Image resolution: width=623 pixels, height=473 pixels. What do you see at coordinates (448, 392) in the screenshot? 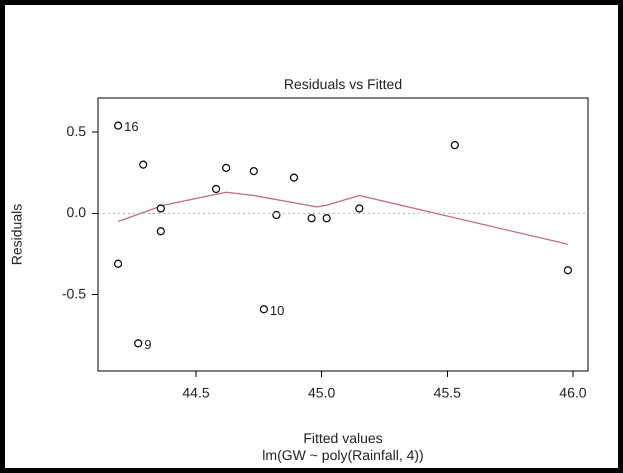
I see `x-tick-label: 45.5` at bounding box center [448, 392].